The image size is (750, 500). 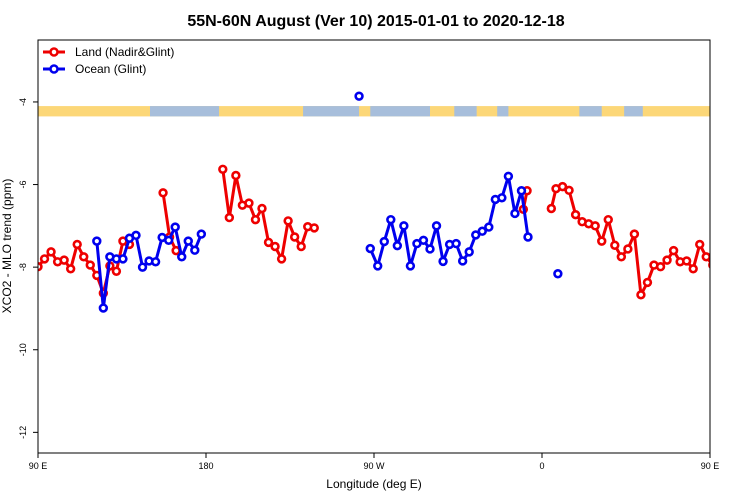 I want to click on series-ocean-line, so click(x=733, y=271).